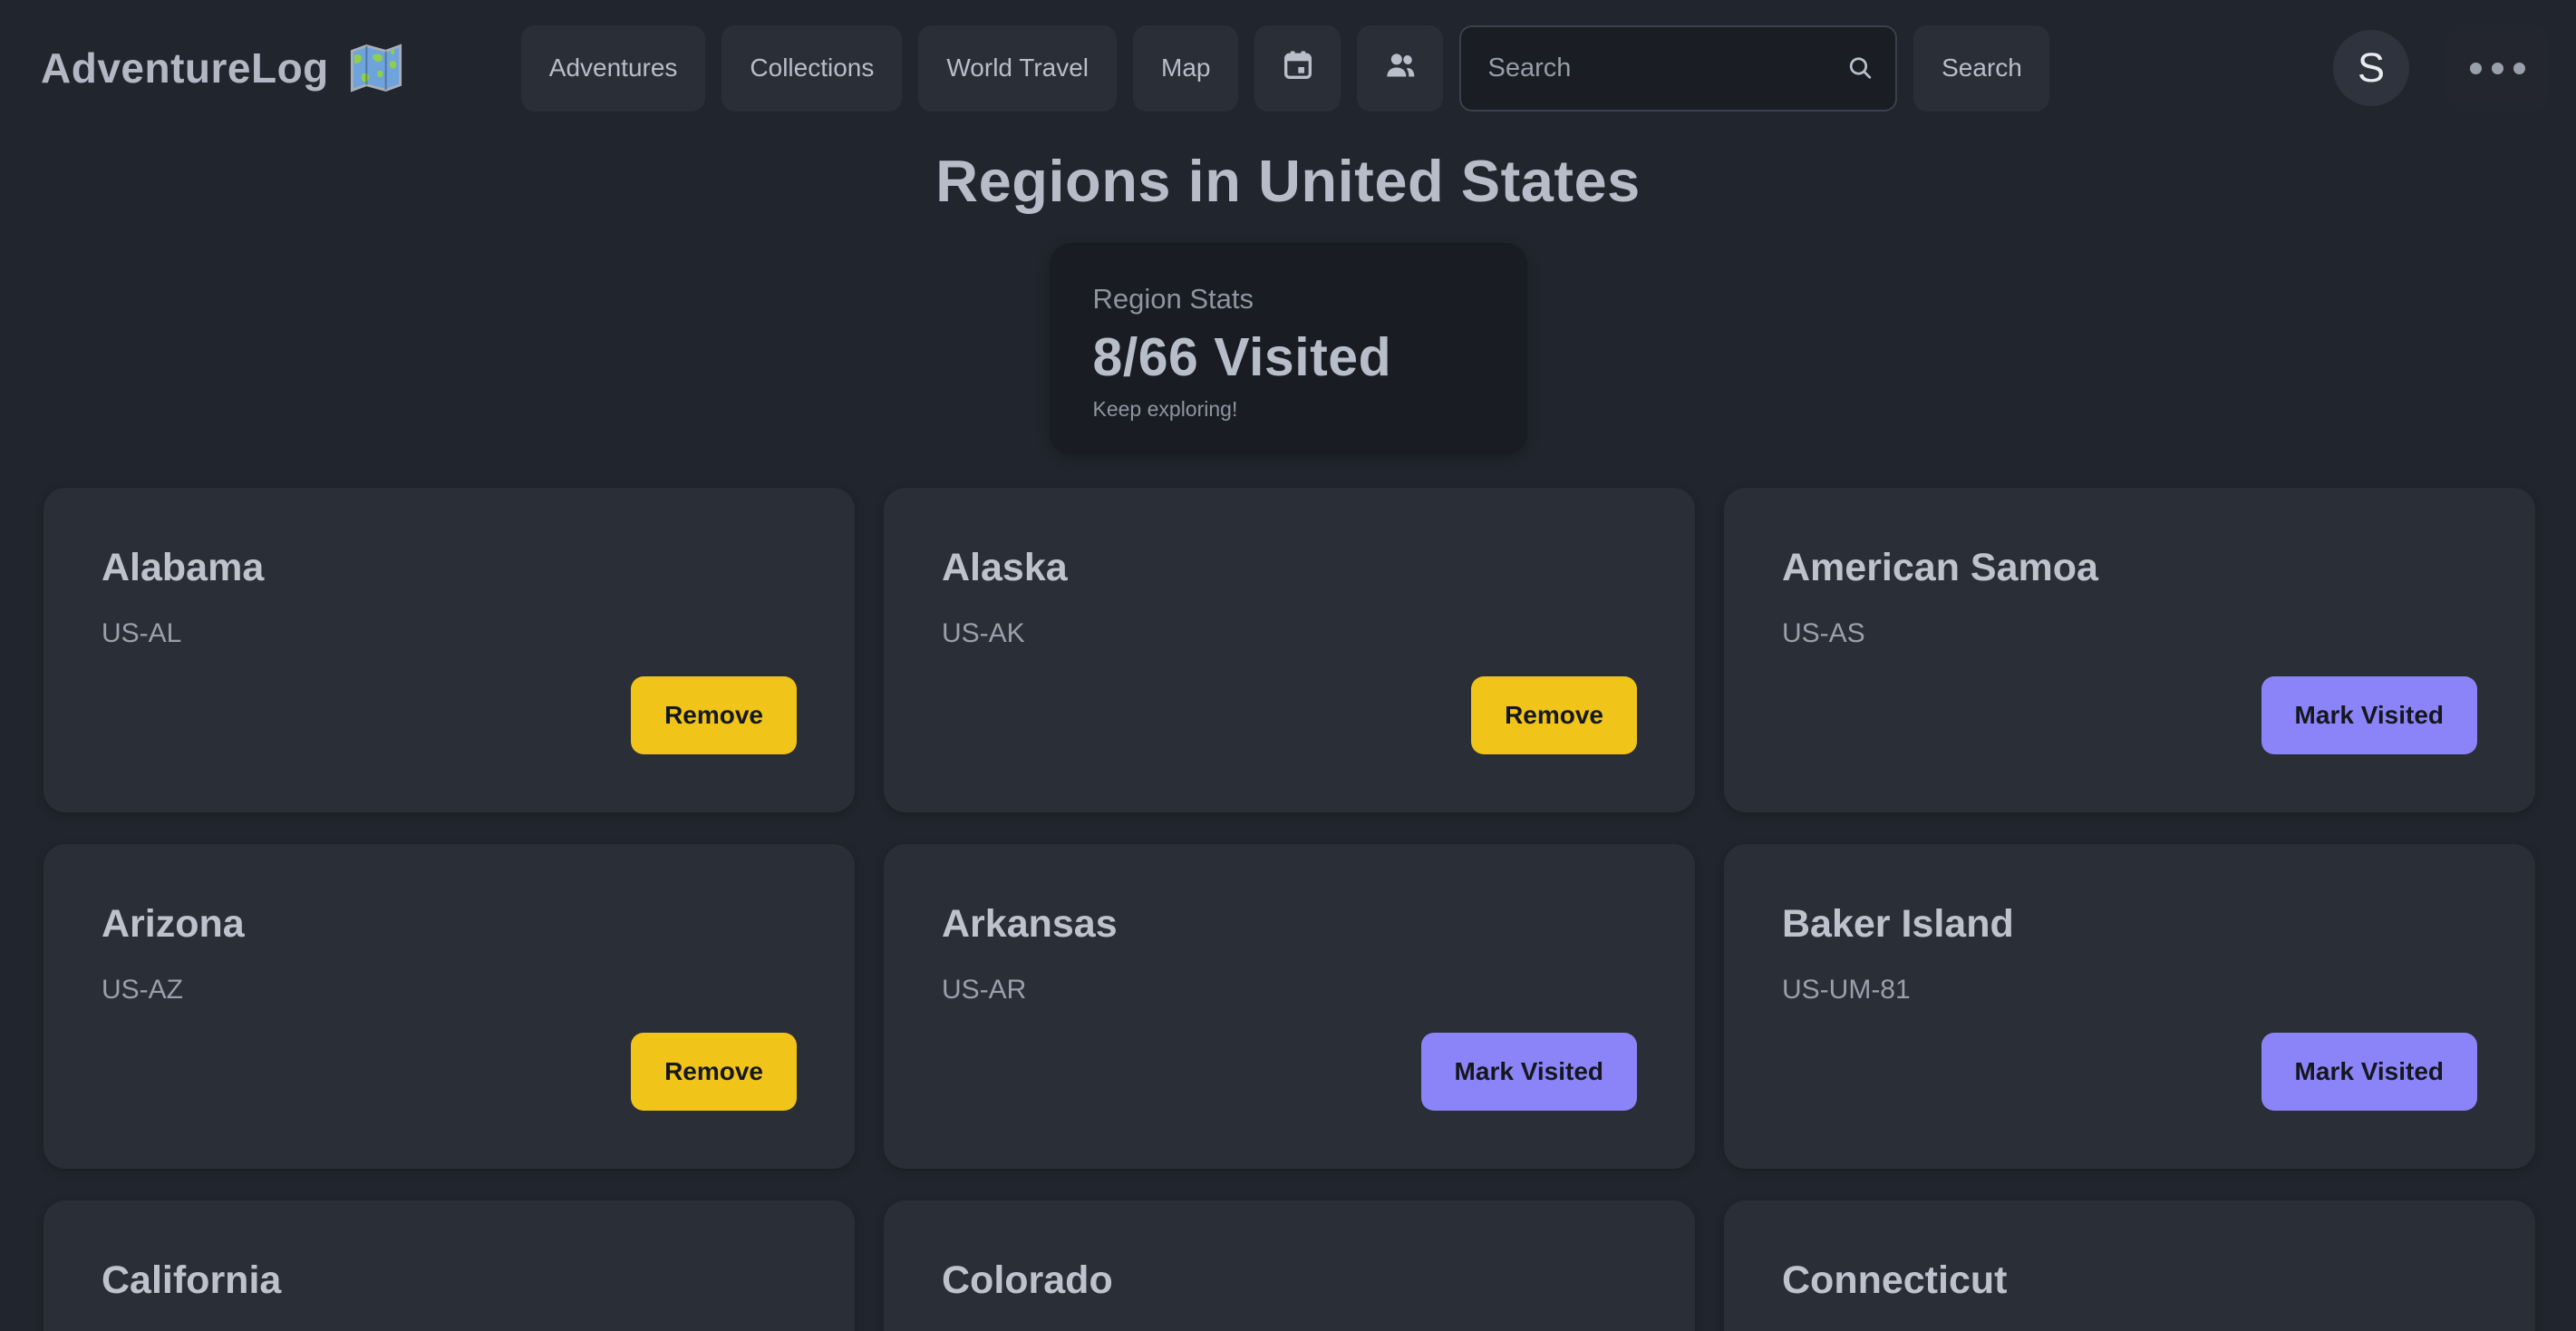 The width and height of the screenshot is (2576, 1331). Describe the element at coordinates (1289, 649) in the screenshot. I see `region-card: Alaska US-AK Remove` at that location.